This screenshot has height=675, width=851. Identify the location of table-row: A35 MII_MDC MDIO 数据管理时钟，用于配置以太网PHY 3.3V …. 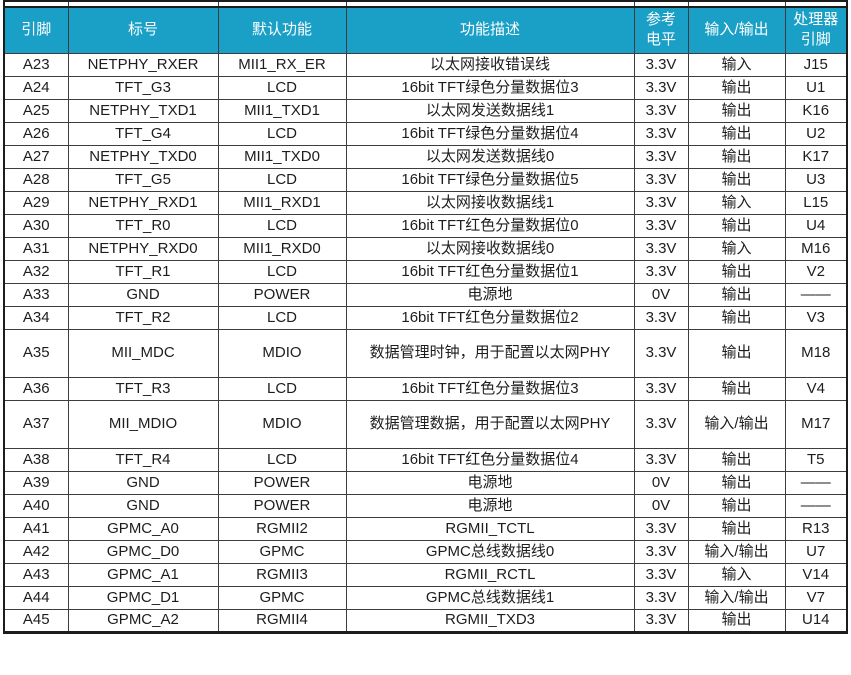
(425, 353).